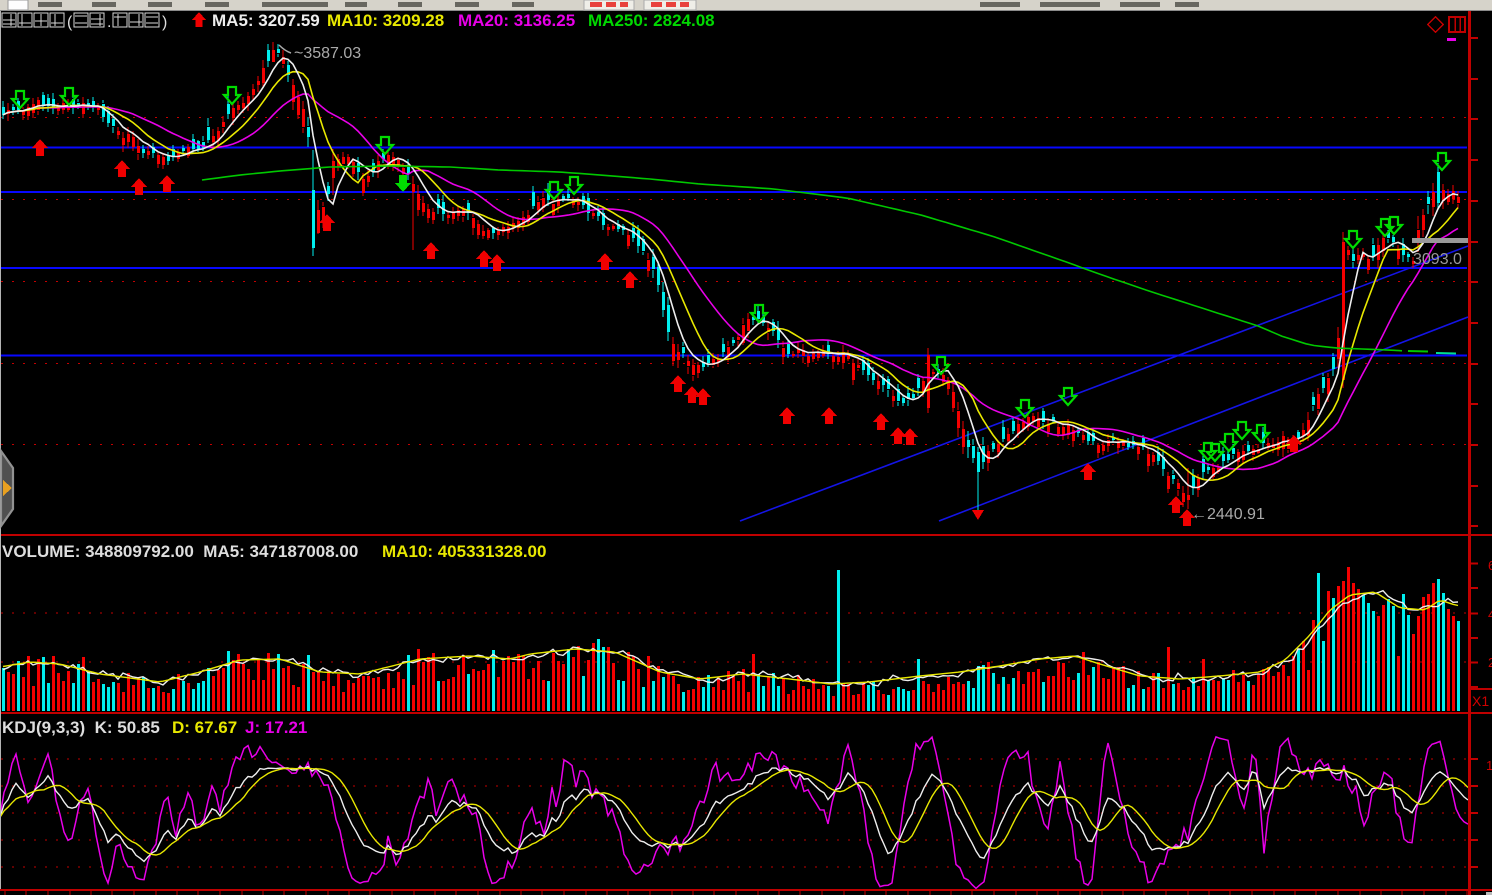 This screenshot has height=895, width=1492. Describe the element at coordinates (327, 53) in the screenshot. I see `svg-text: ~3587.03` at that location.